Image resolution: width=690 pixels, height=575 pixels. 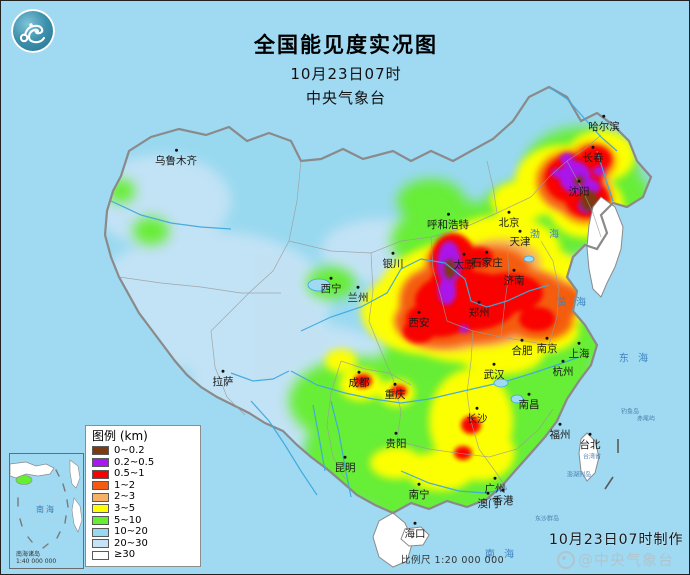 I want to click on city-label: 太原, so click(x=464, y=261).